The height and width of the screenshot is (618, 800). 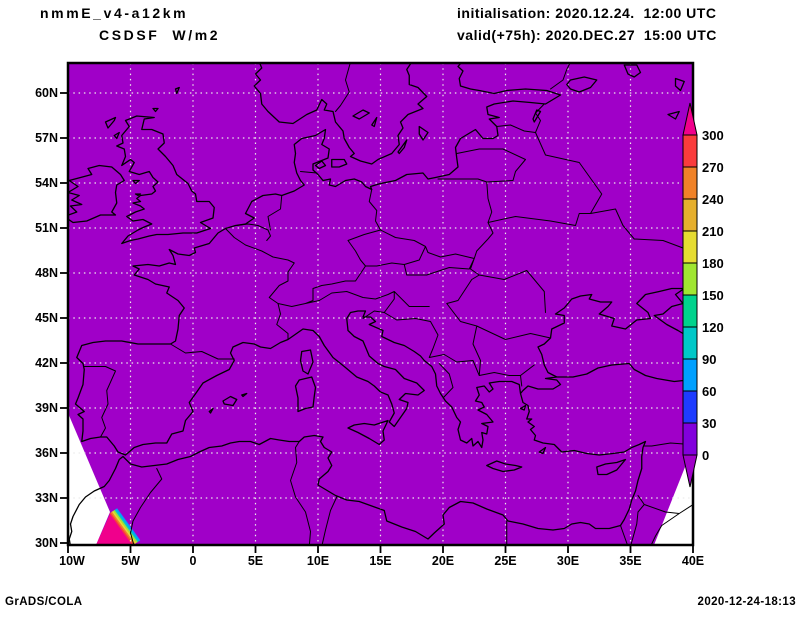 I want to click on fringe-red, so click(x=121, y=528).